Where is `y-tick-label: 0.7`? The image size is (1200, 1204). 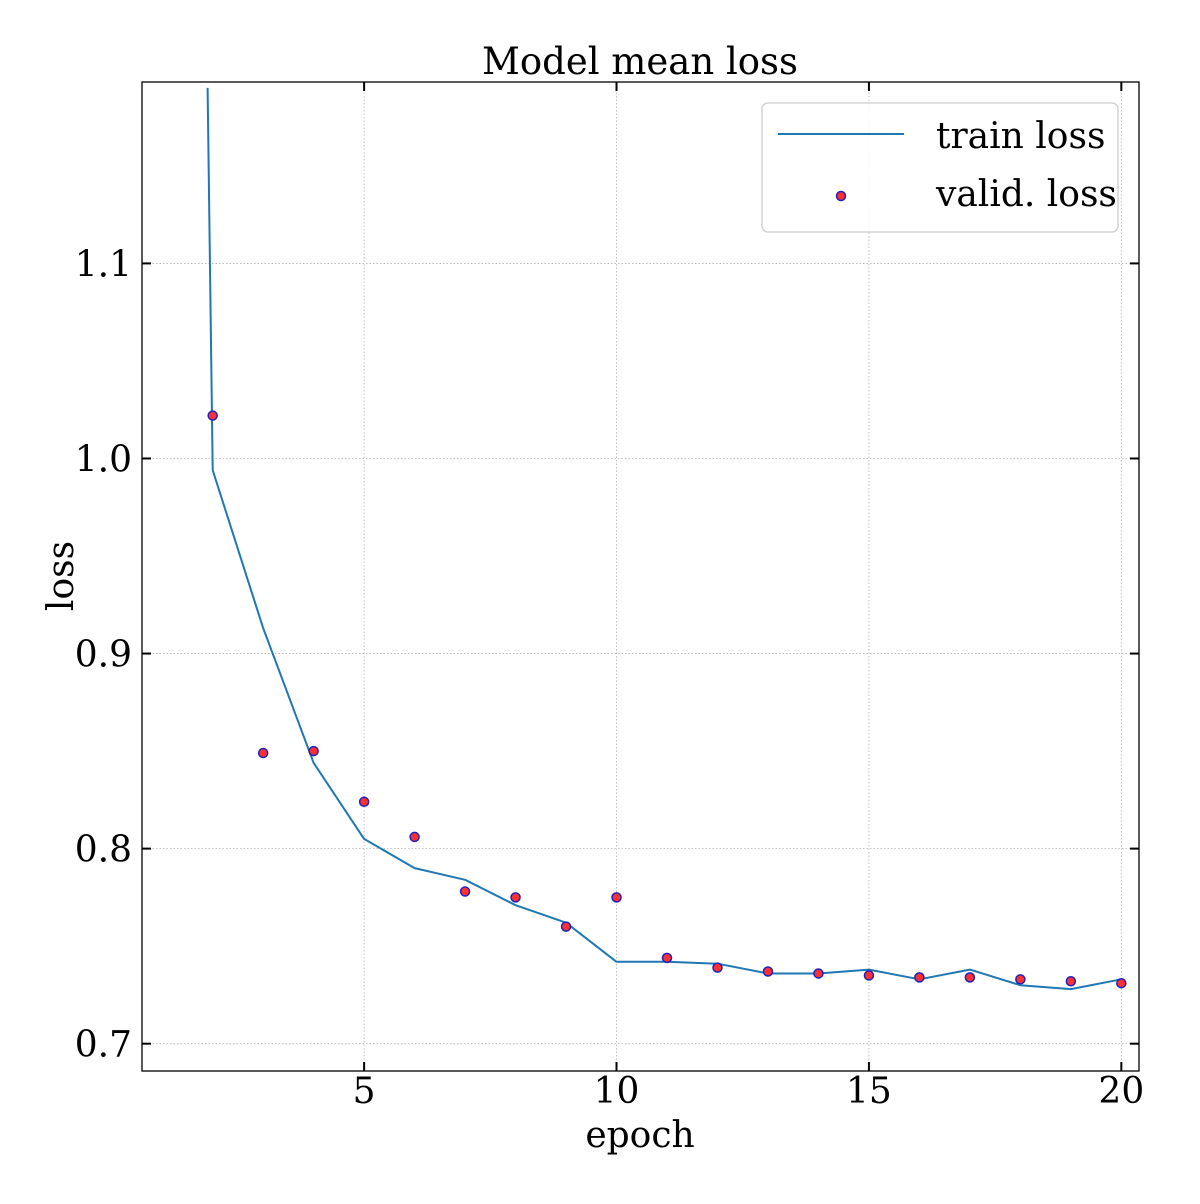 y-tick-label: 0.7 is located at coordinates (103, 1045).